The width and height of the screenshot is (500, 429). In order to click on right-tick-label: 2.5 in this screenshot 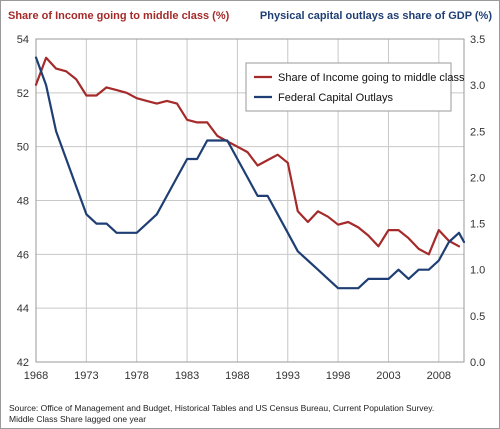, I will do `click(477, 132)`.